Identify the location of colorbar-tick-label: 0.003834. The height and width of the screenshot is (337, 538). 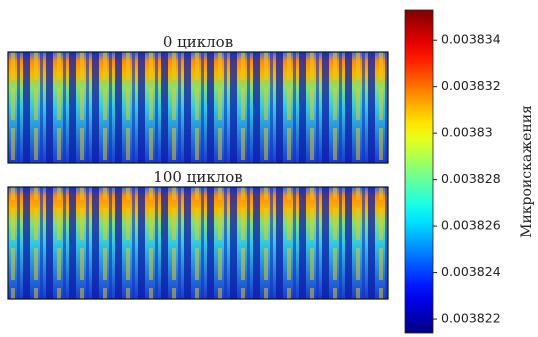
(471, 39).